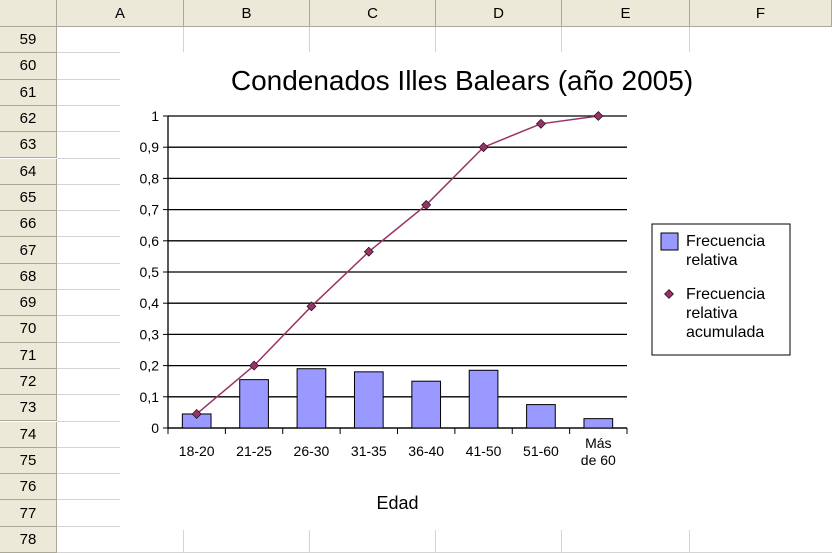  Describe the element at coordinates (155, 116) in the screenshot. I see `y-tick-label: 1` at that location.